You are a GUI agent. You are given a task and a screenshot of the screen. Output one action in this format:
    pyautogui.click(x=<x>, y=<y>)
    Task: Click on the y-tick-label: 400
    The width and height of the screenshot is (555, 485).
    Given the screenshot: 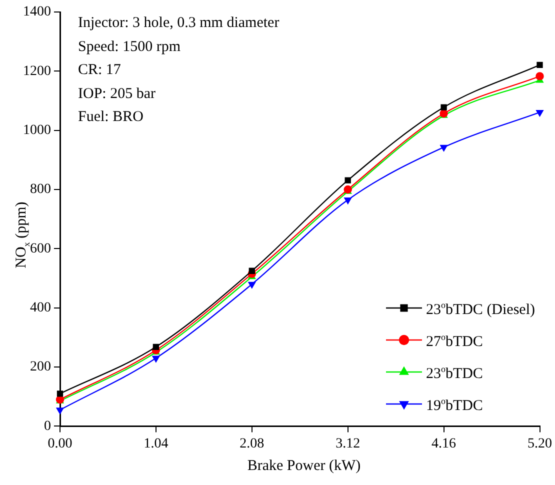 What is the action you would take?
    pyautogui.click(x=40, y=308)
    